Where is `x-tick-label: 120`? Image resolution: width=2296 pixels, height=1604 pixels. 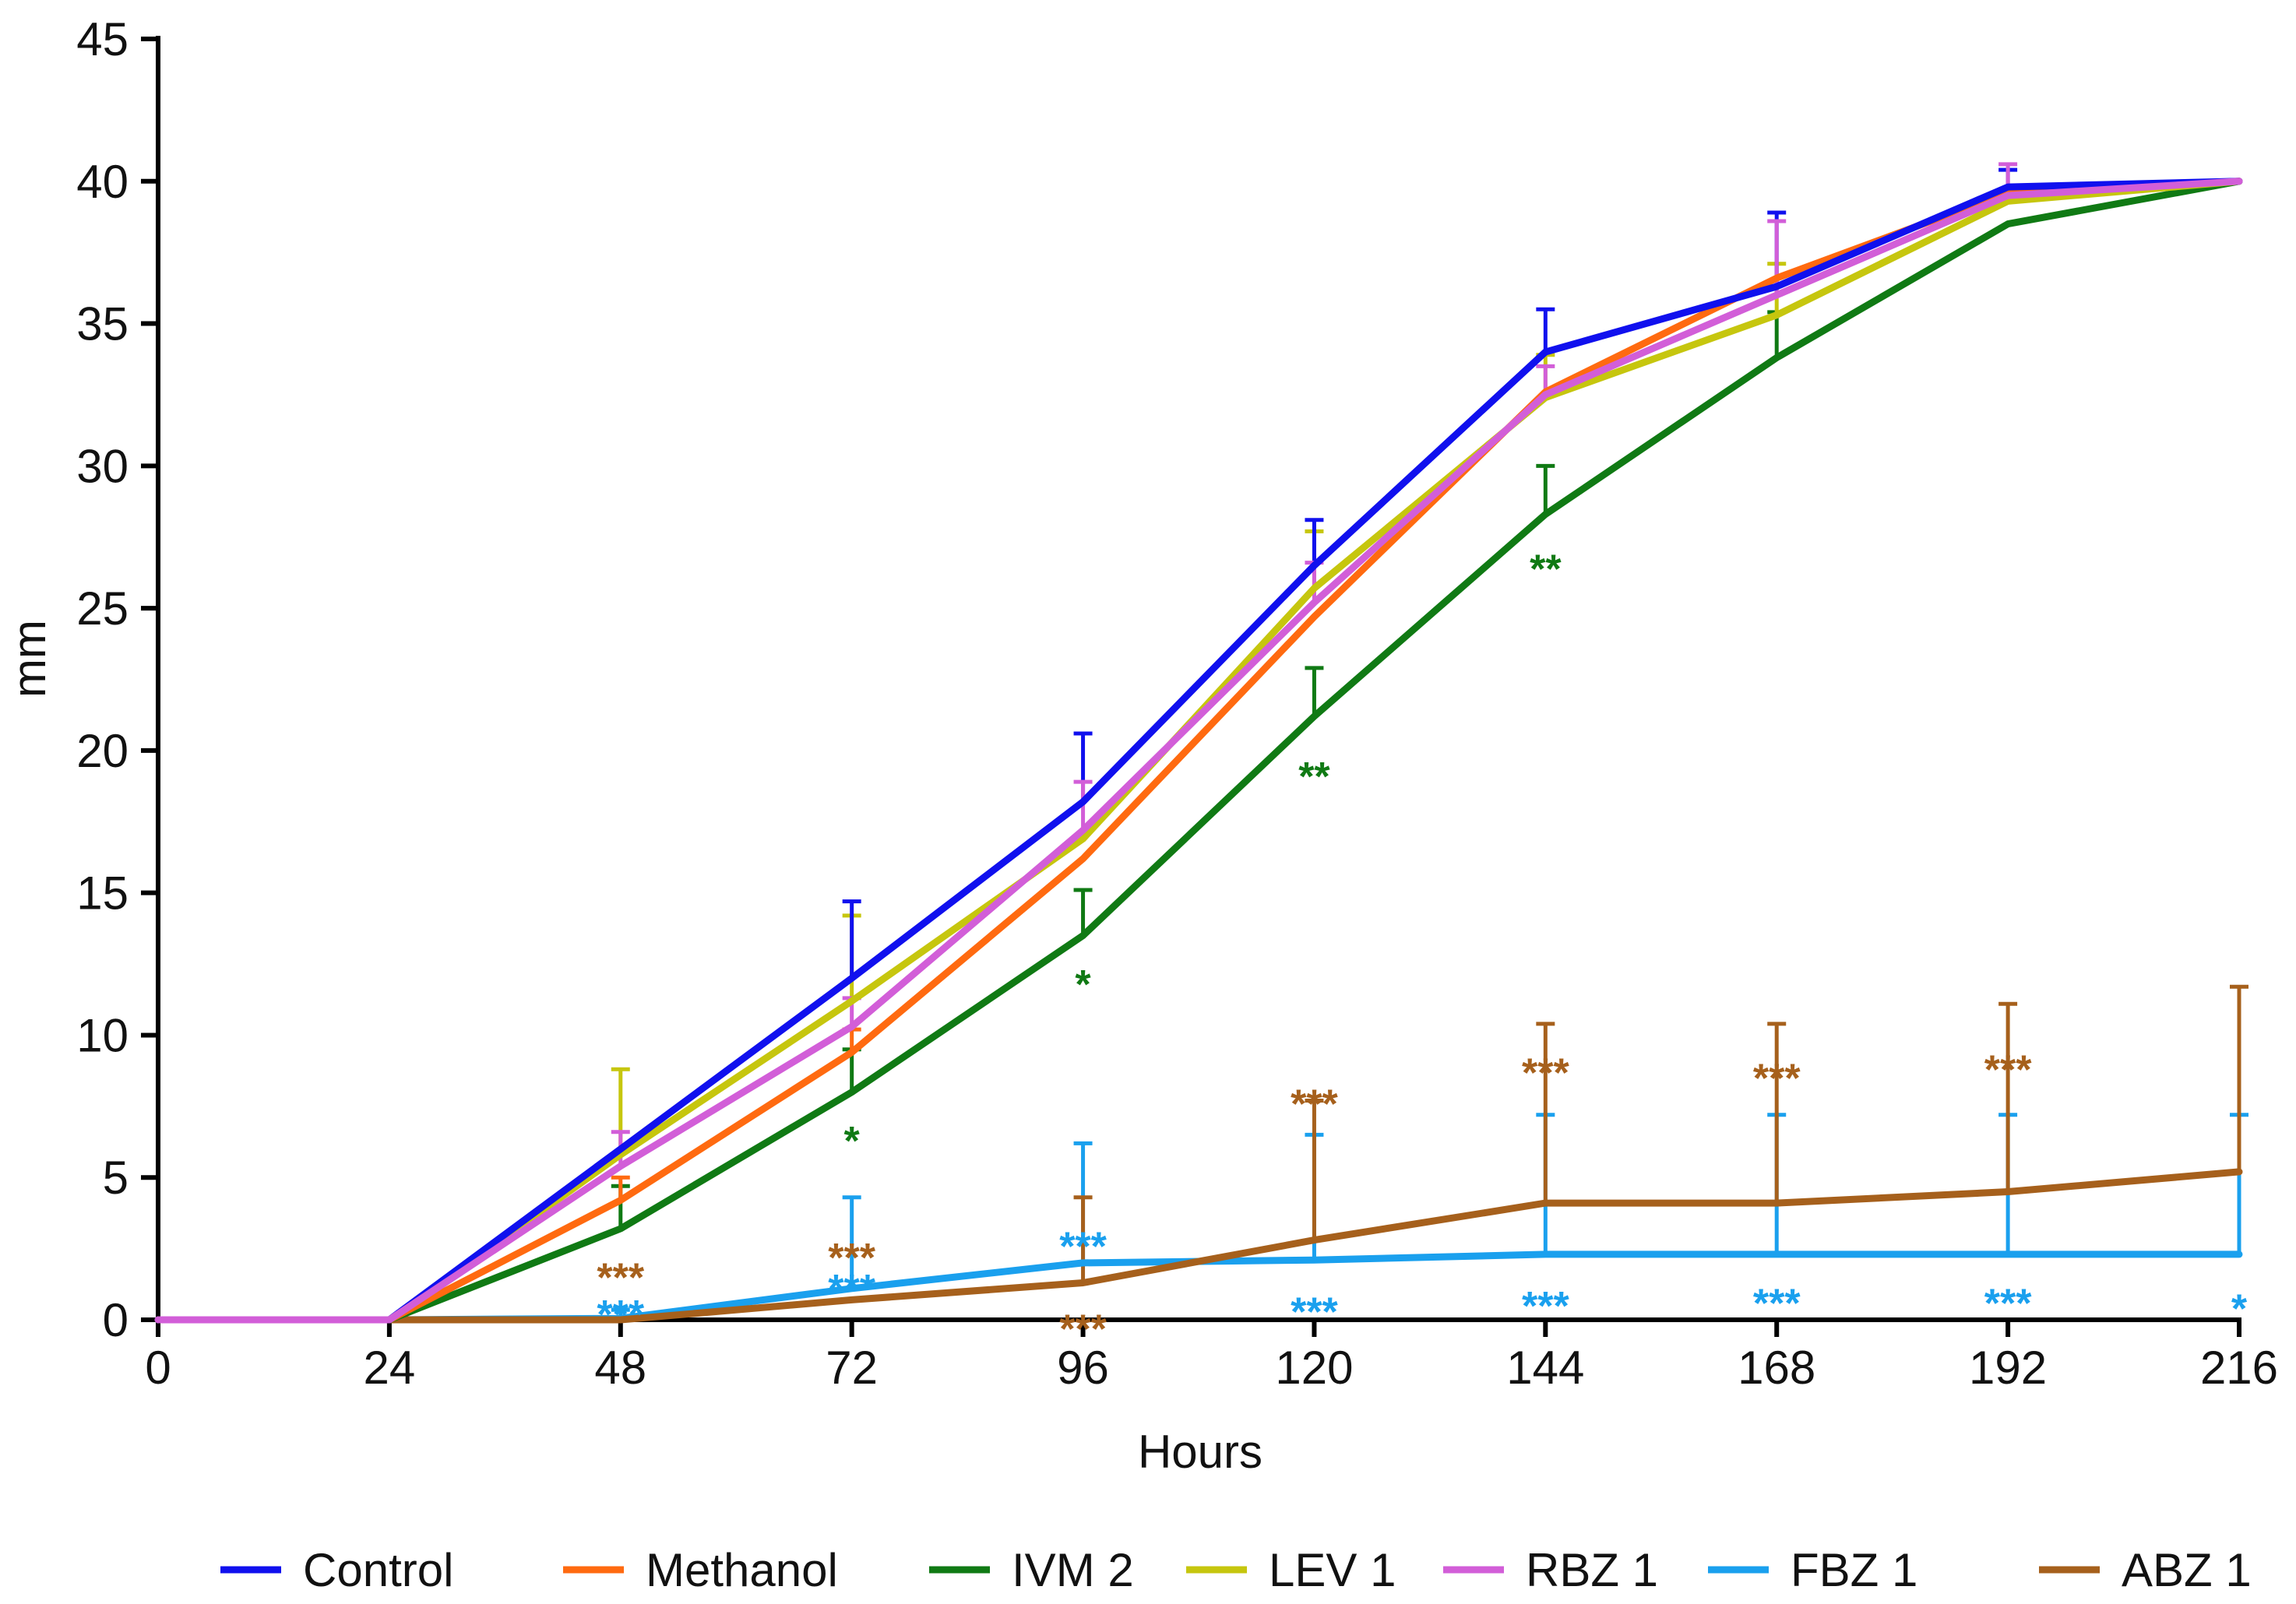 x-tick-label: 120 is located at coordinates (1314, 1368).